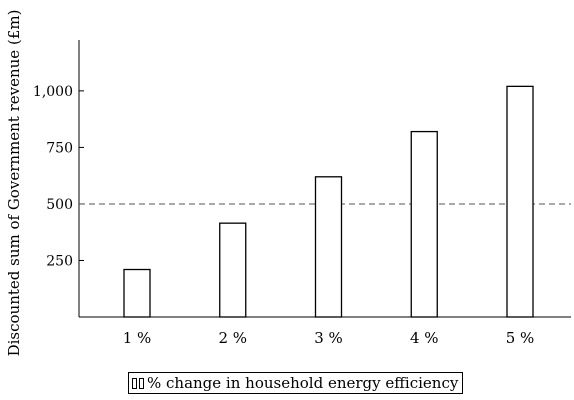 The image size is (574, 400). Describe the element at coordinates (328, 338) in the screenshot. I see `x-tick-label: 3 %` at that location.